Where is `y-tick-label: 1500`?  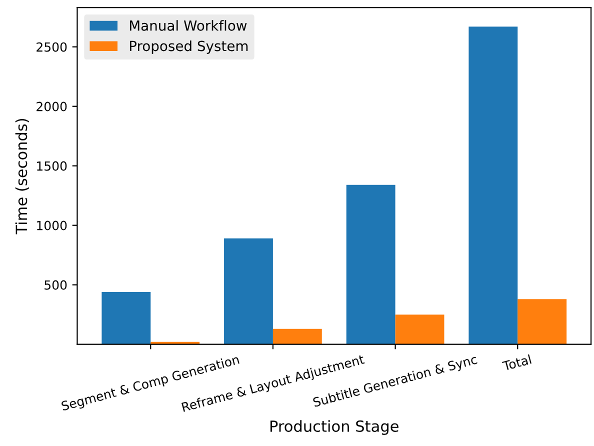
y-tick-label: 1500 is located at coordinates (52, 166).